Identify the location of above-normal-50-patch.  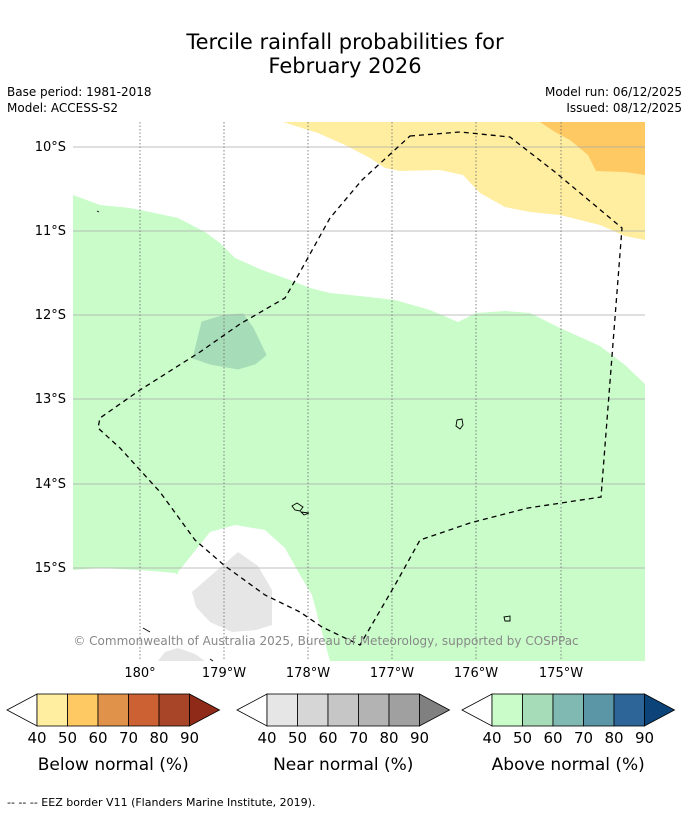
(229, 341).